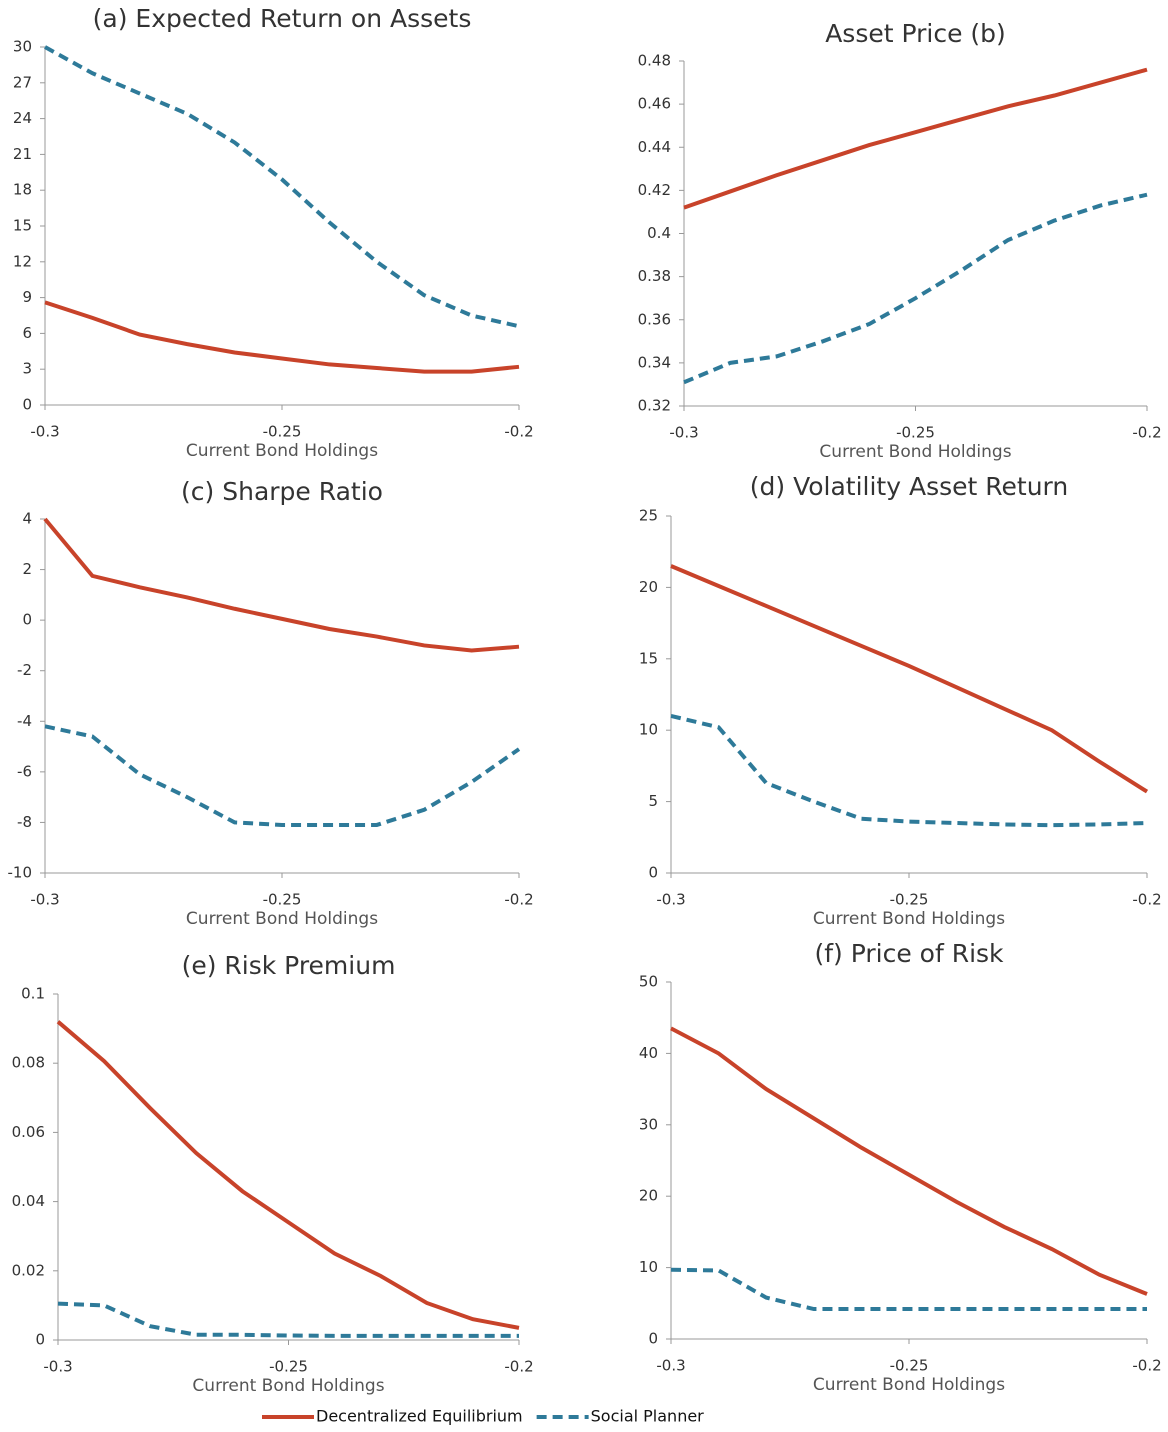 This screenshot has width=1168, height=1432. Describe the element at coordinates (24, 670) in the screenshot. I see `y-tick-label: -2` at that location.